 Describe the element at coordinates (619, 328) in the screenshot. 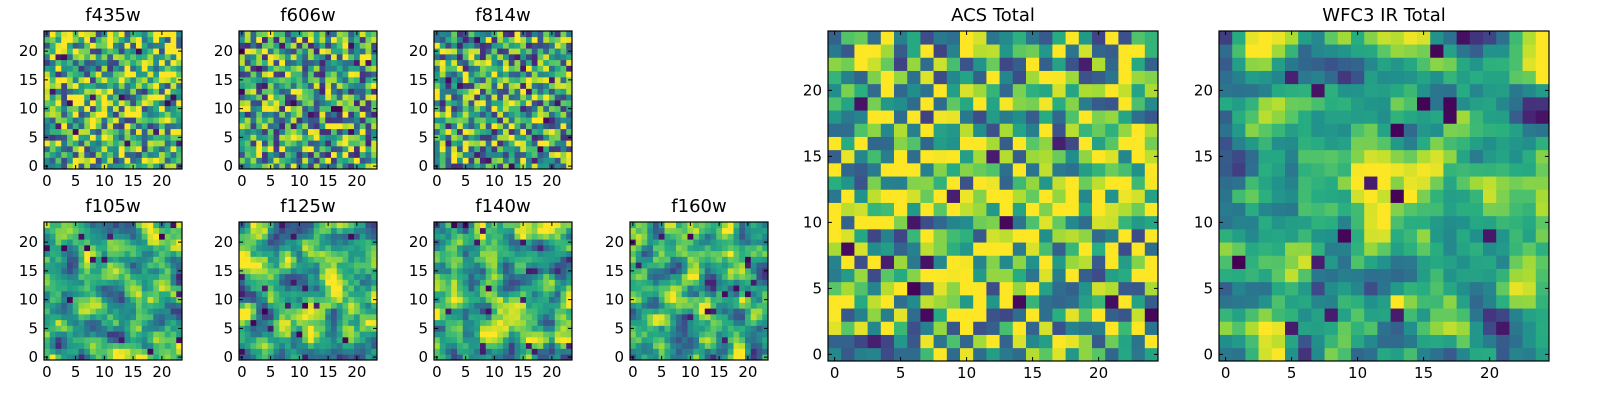

I see `y-tick-label: 5` at that location.